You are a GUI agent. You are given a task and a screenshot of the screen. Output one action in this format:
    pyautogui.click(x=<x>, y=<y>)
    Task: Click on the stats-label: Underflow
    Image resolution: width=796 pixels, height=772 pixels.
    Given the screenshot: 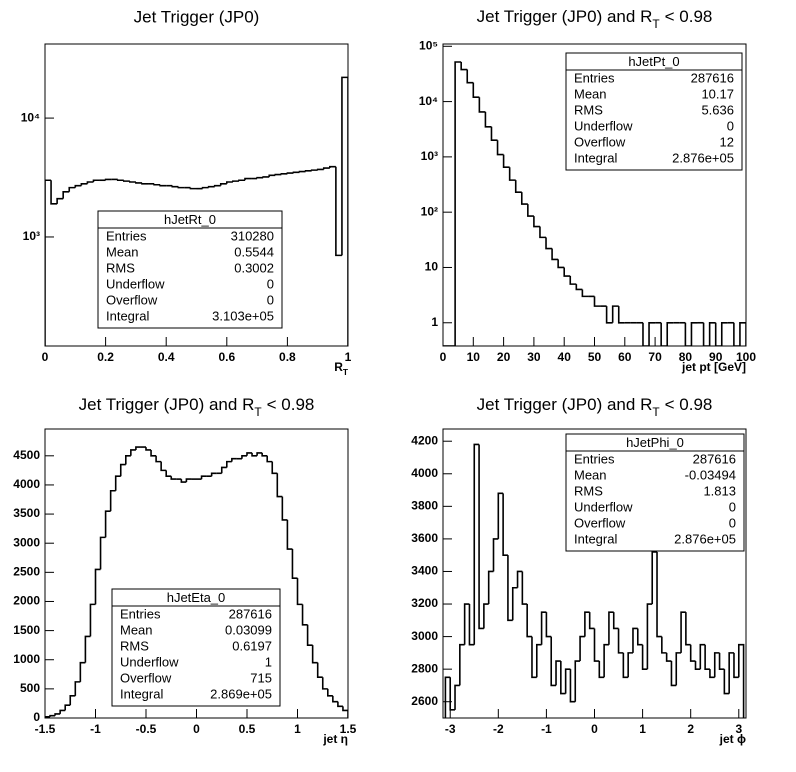 What is the action you would take?
    pyautogui.click(x=603, y=125)
    